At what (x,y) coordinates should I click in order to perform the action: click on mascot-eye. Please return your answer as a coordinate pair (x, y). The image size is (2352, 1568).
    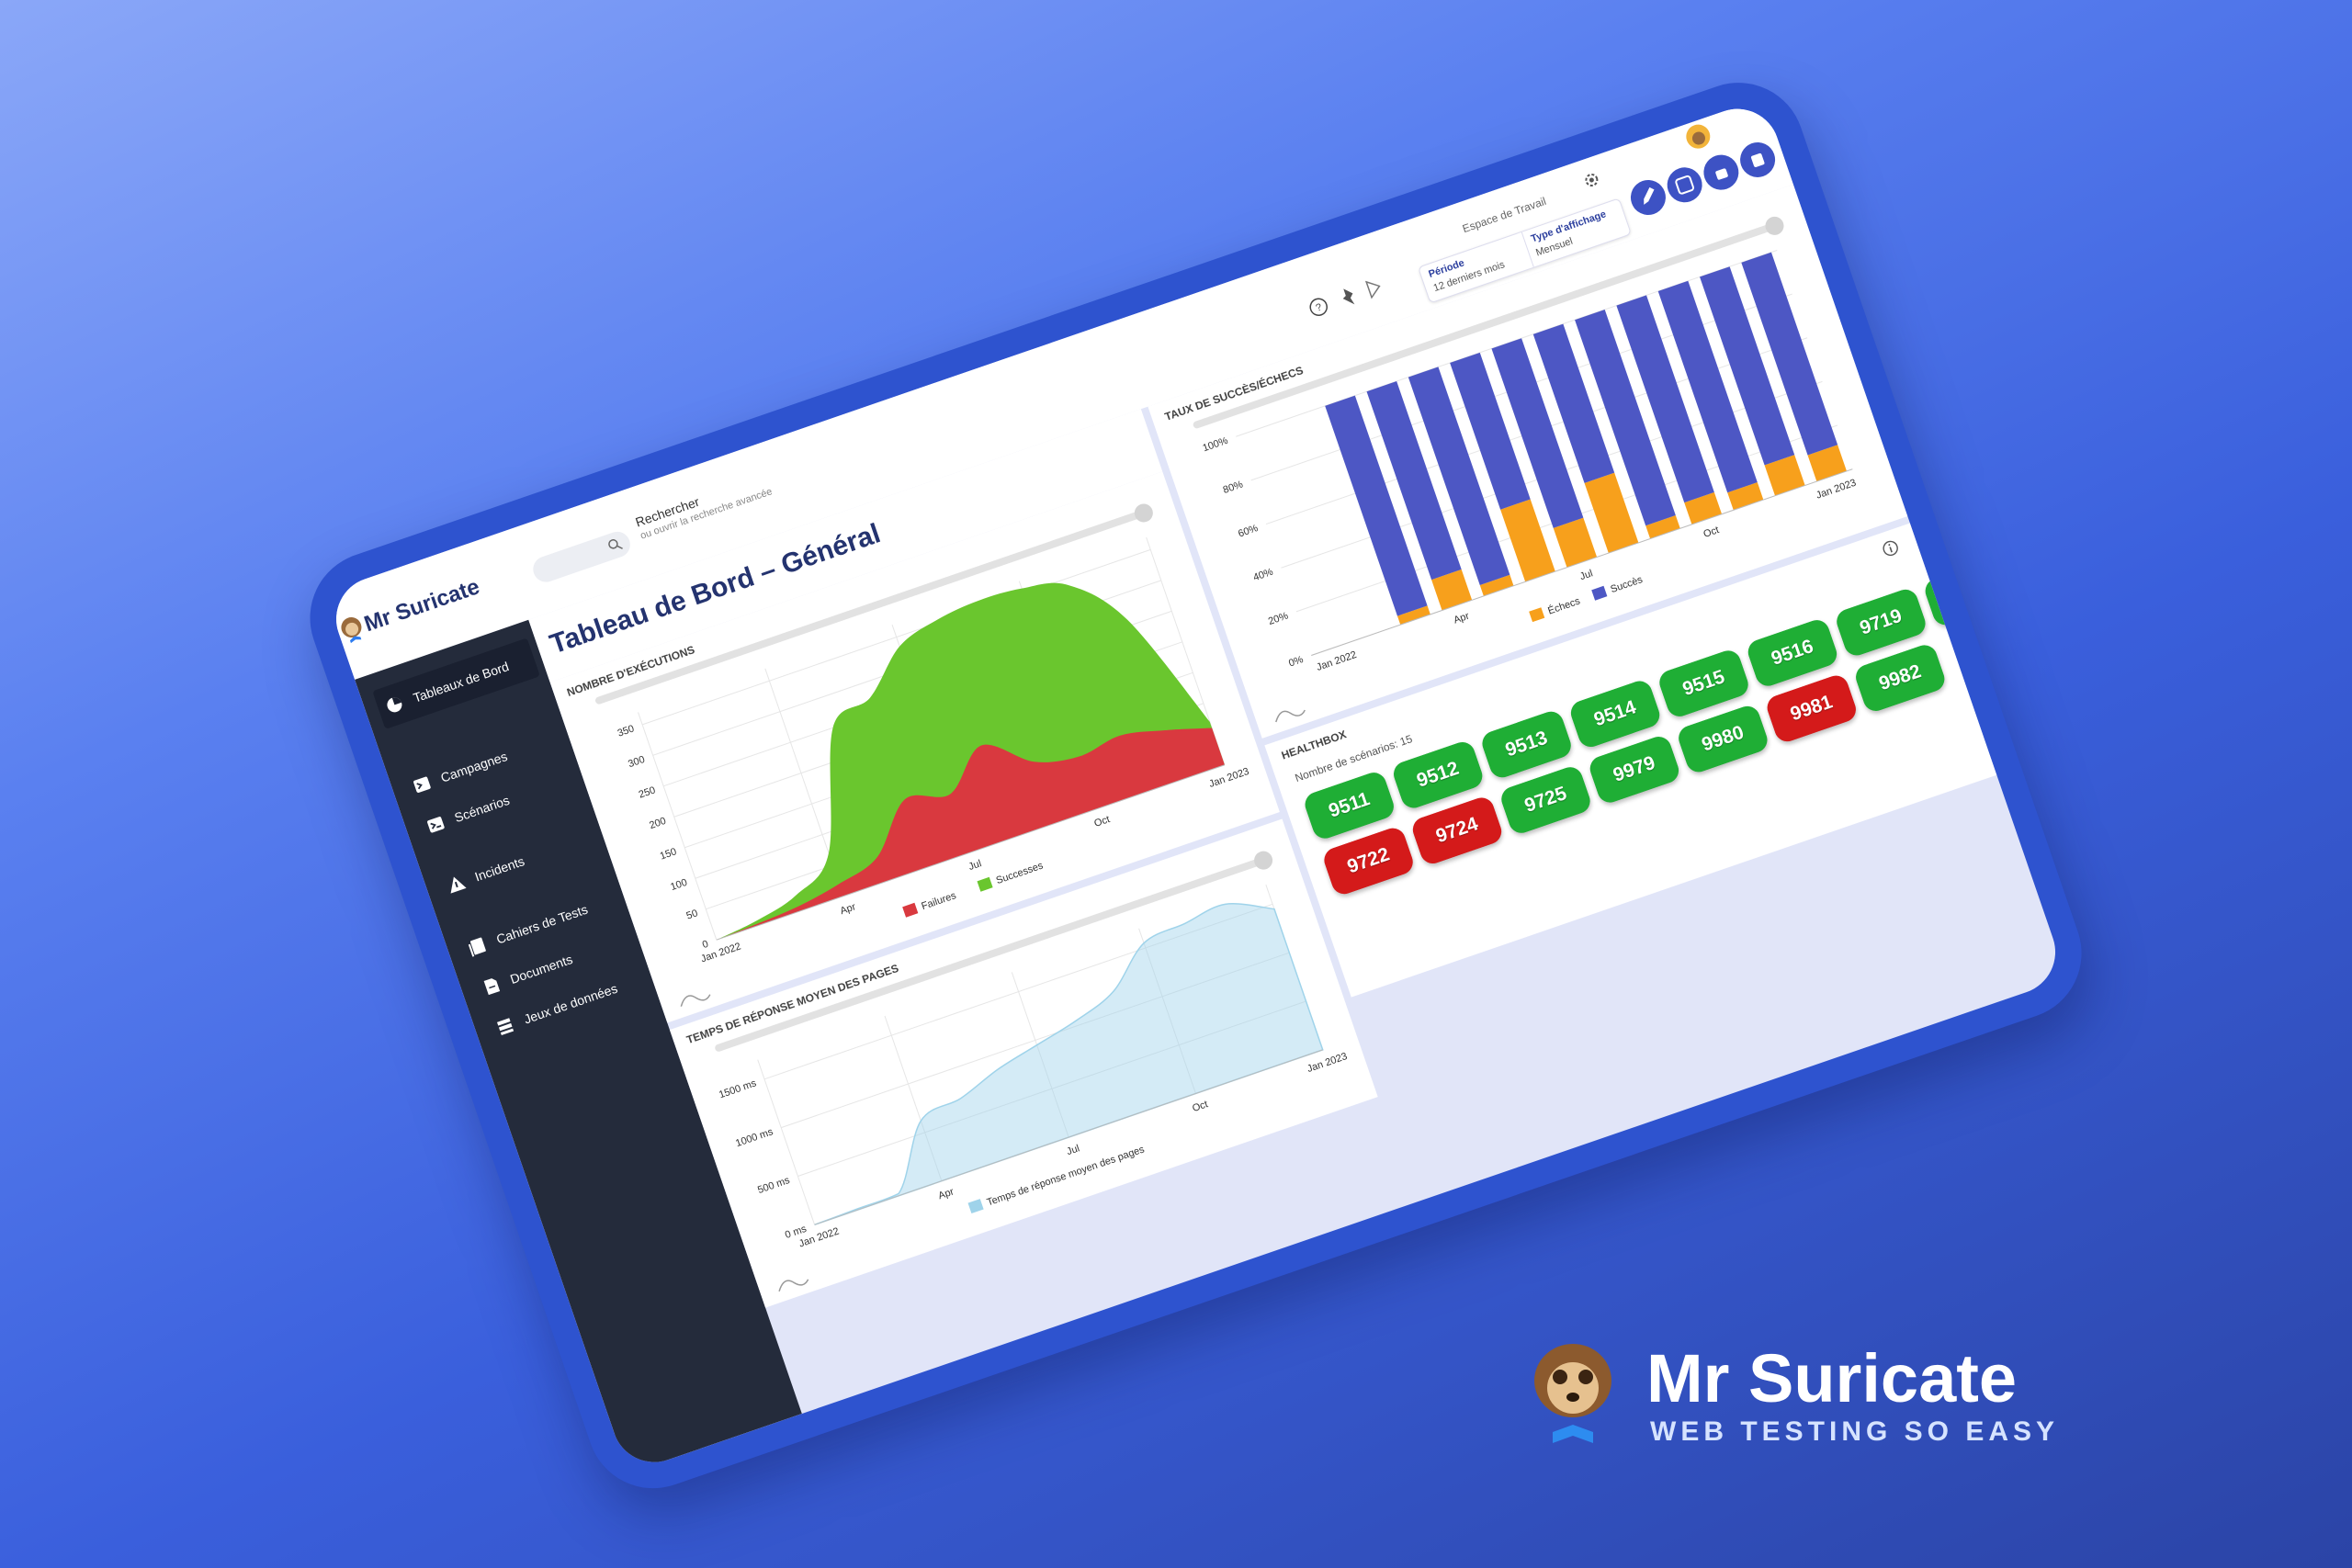
    Looking at the image, I should click on (1585, 1377).